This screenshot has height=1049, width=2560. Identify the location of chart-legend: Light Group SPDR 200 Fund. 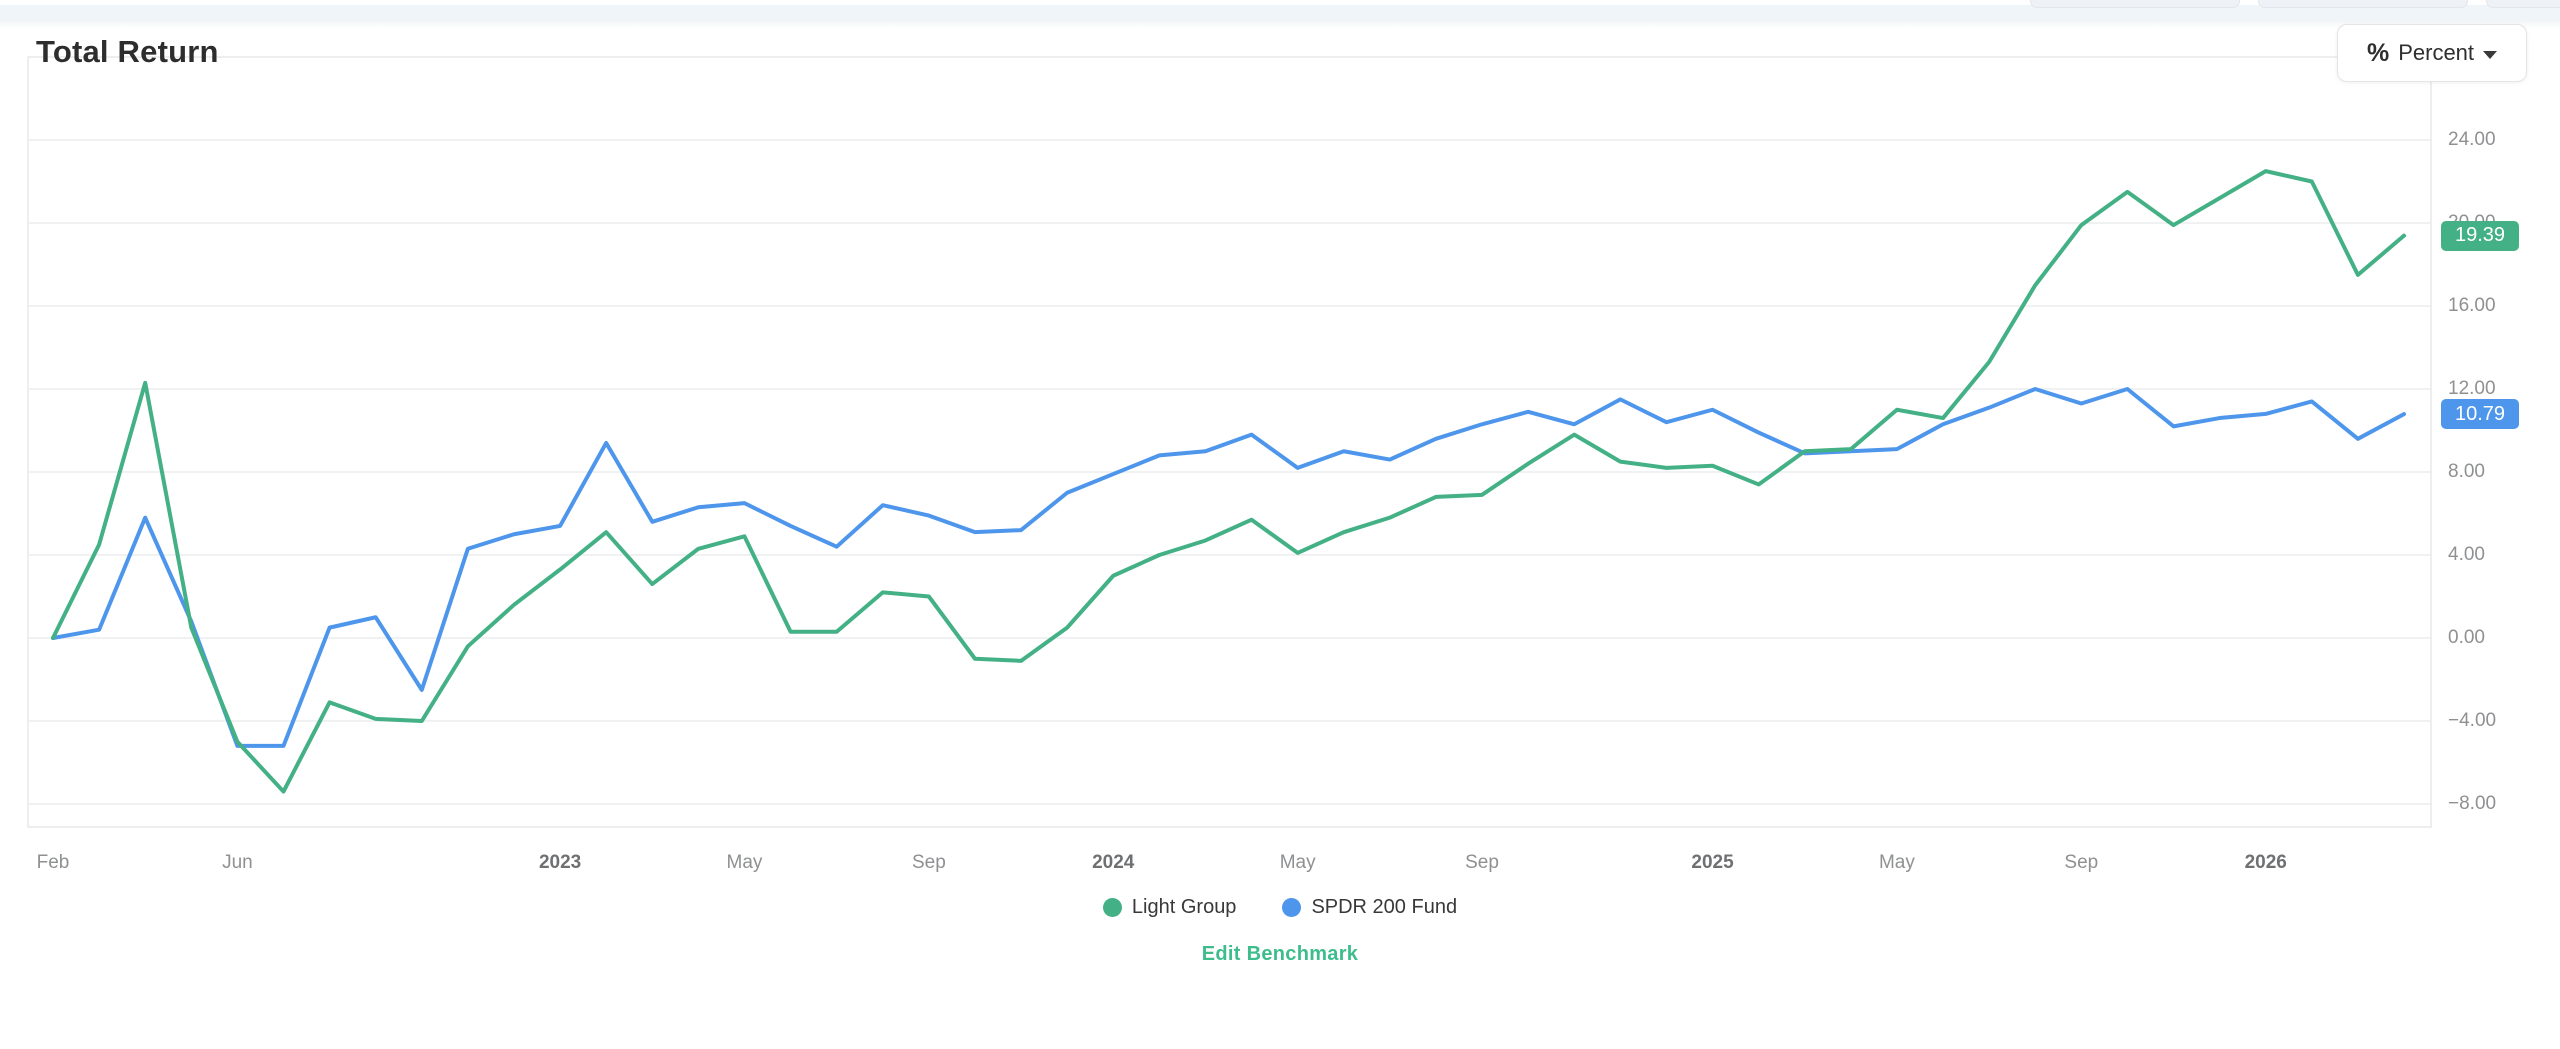
(1280, 907).